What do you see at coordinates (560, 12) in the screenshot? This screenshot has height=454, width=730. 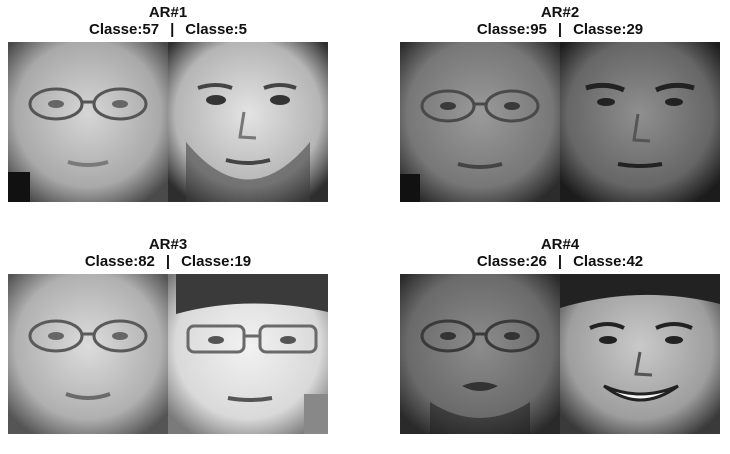 I see `panel-title: AR#2` at bounding box center [560, 12].